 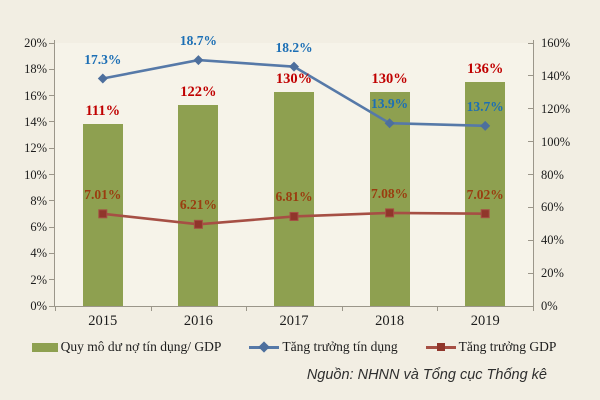 What do you see at coordinates (35, 121) in the screenshot?
I see `left-axis-tick-label: 14%` at bounding box center [35, 121].